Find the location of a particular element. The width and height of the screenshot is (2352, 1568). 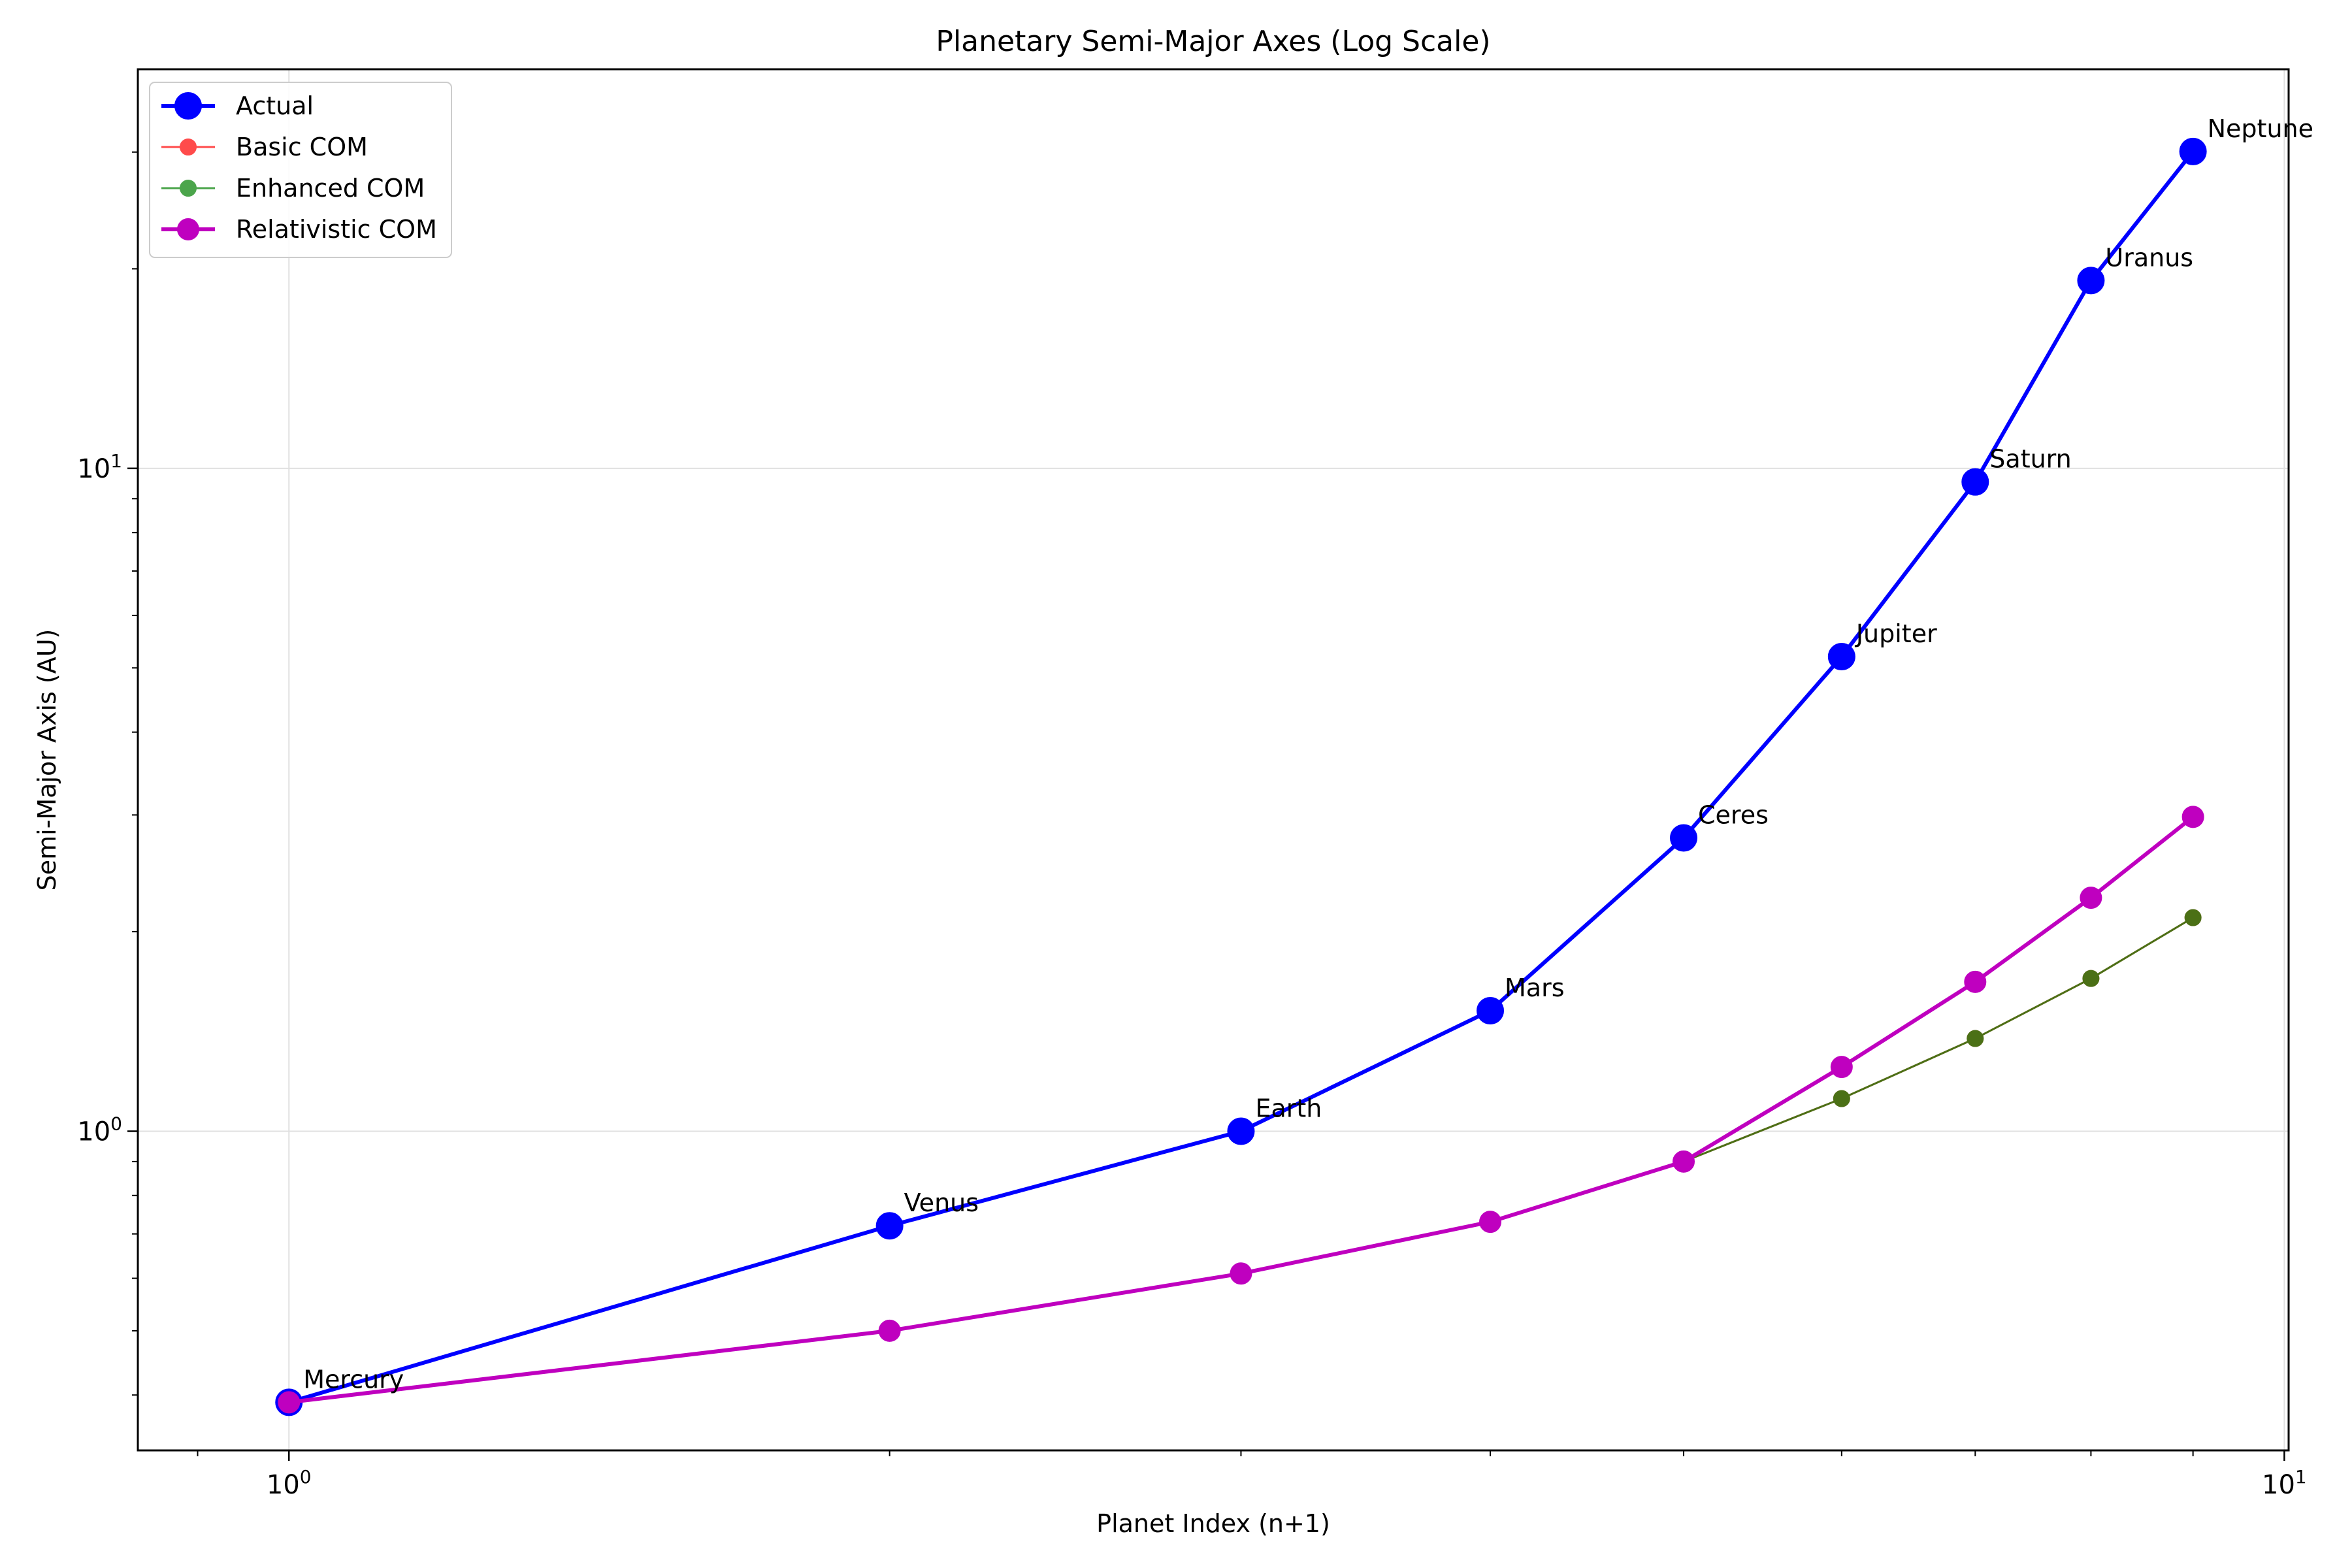

point-label-saturn: Saturn is located at coordinates (2030, 459).